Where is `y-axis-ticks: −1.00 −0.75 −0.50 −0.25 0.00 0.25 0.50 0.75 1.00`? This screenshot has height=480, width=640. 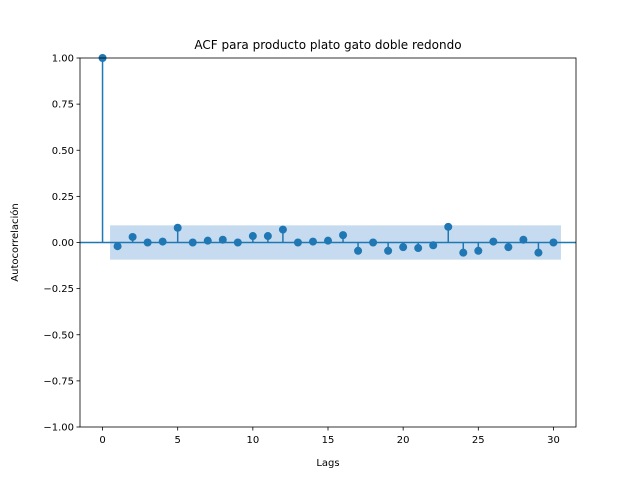 y-axis-ticks: −1.00 −0.75 −0.50 −0.25 0.00 0.25 0.50 0.75 1.00 is located at coordinates (61, 244).